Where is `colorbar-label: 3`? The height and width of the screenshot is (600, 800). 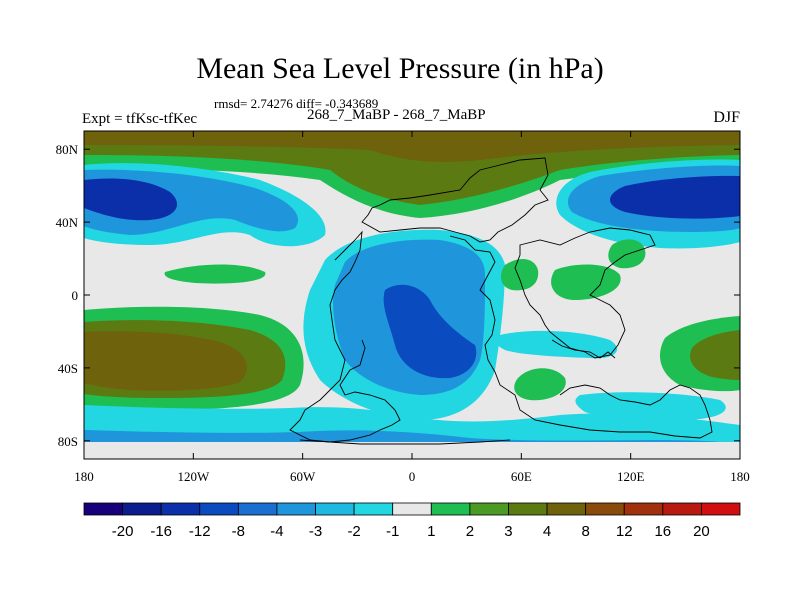
colorbar-label: 3 is located at coordinates (508, 531).